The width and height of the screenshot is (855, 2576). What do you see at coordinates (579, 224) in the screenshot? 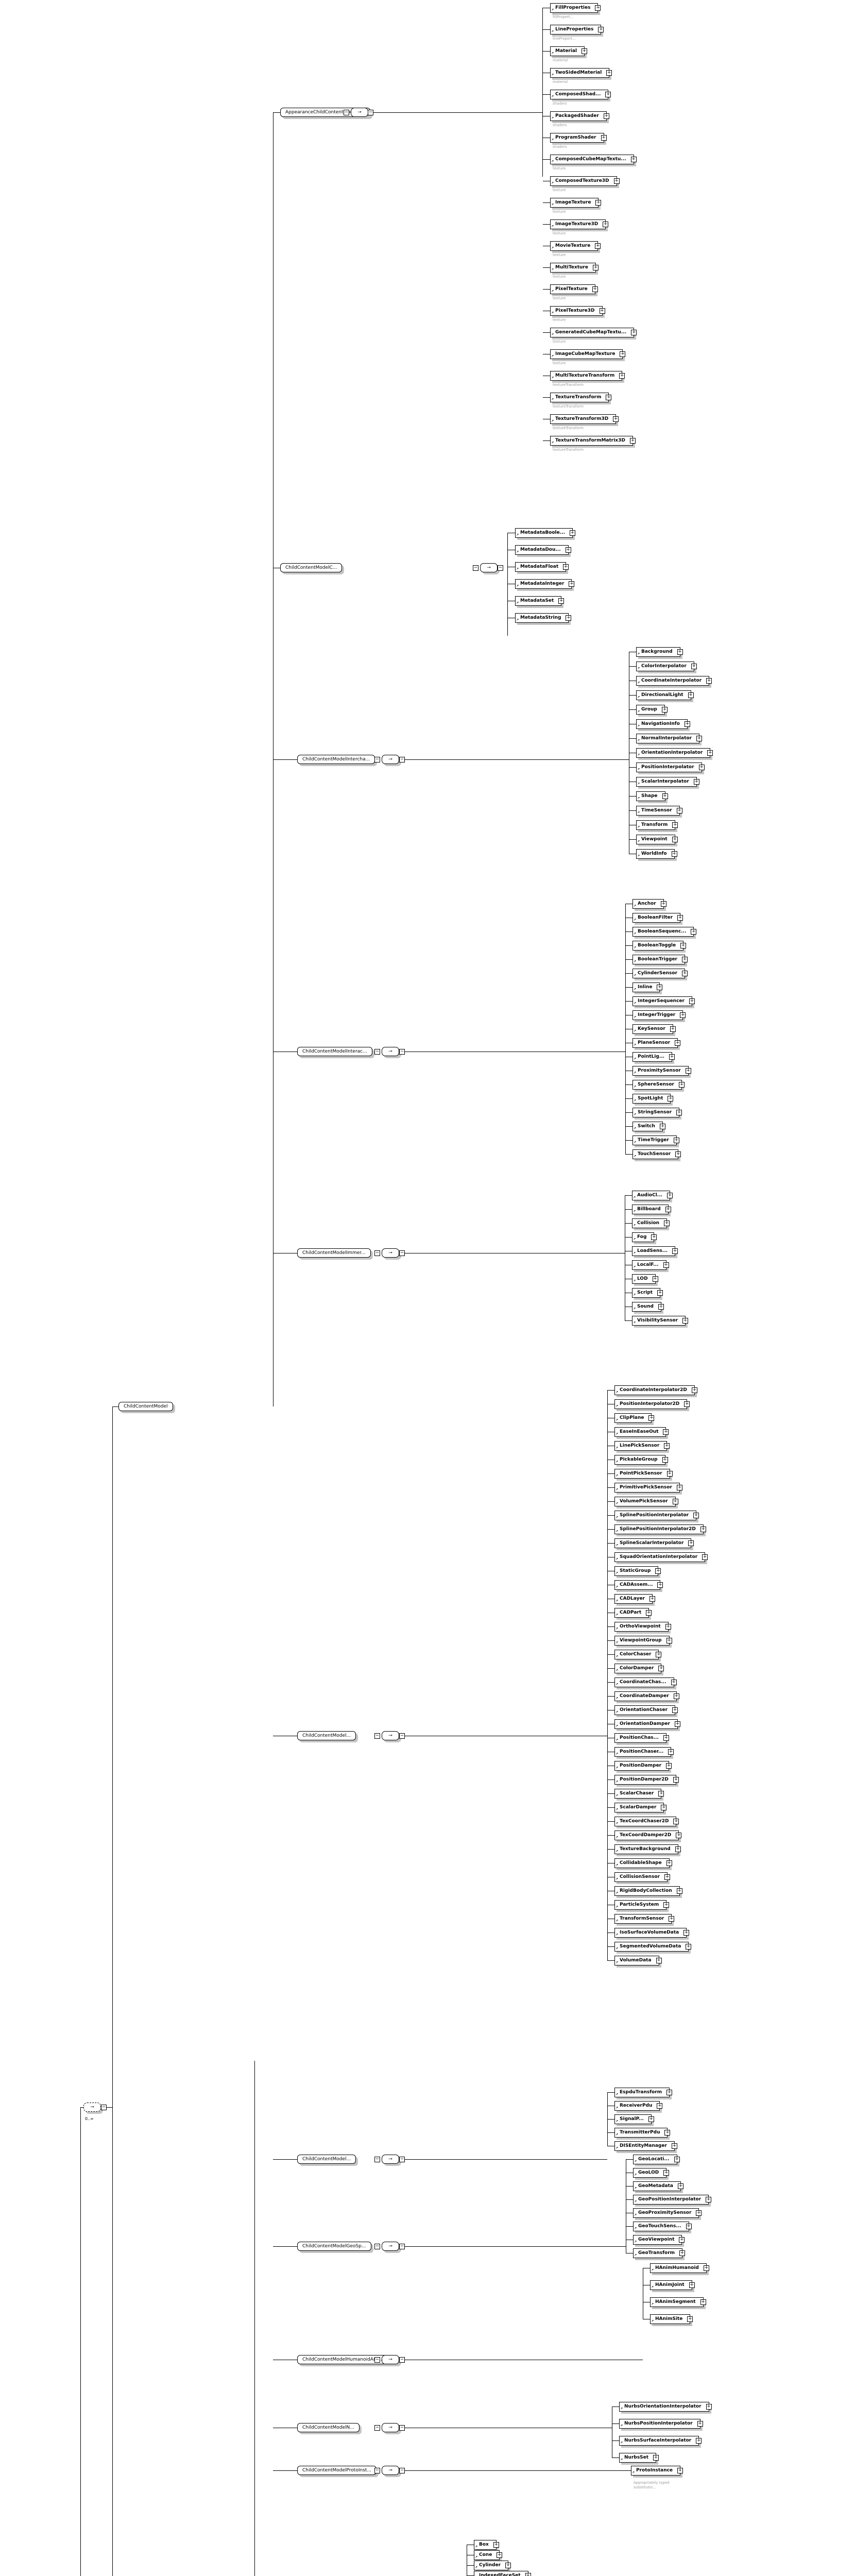
I see `element-imagetexture3d: ↗ ImageTexture3D +` at bounding box center [579, 224].